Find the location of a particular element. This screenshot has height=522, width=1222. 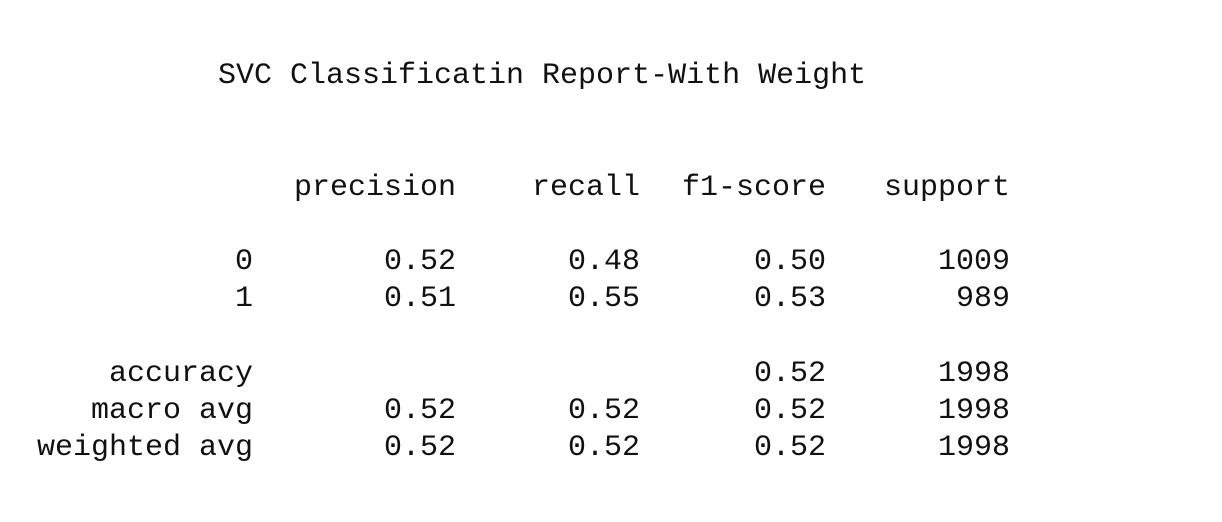

row-label-class-1: 1 is located at coordinates (243, 299).